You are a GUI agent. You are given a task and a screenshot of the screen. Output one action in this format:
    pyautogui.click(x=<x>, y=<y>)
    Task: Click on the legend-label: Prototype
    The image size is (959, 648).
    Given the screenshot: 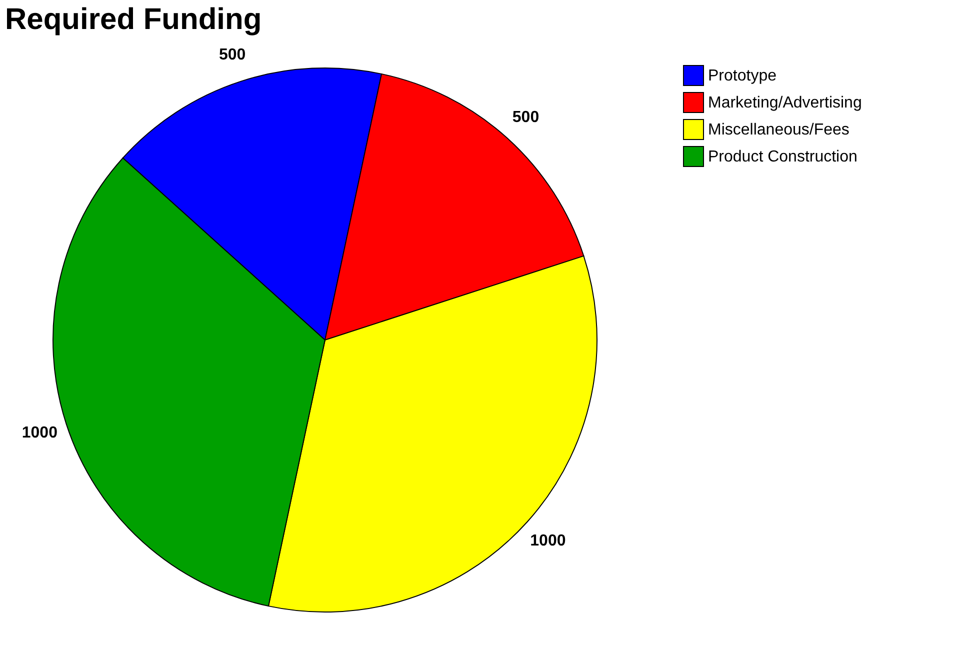 What is the action you would take?
    pyautogui.click(x=742, y=76)
    